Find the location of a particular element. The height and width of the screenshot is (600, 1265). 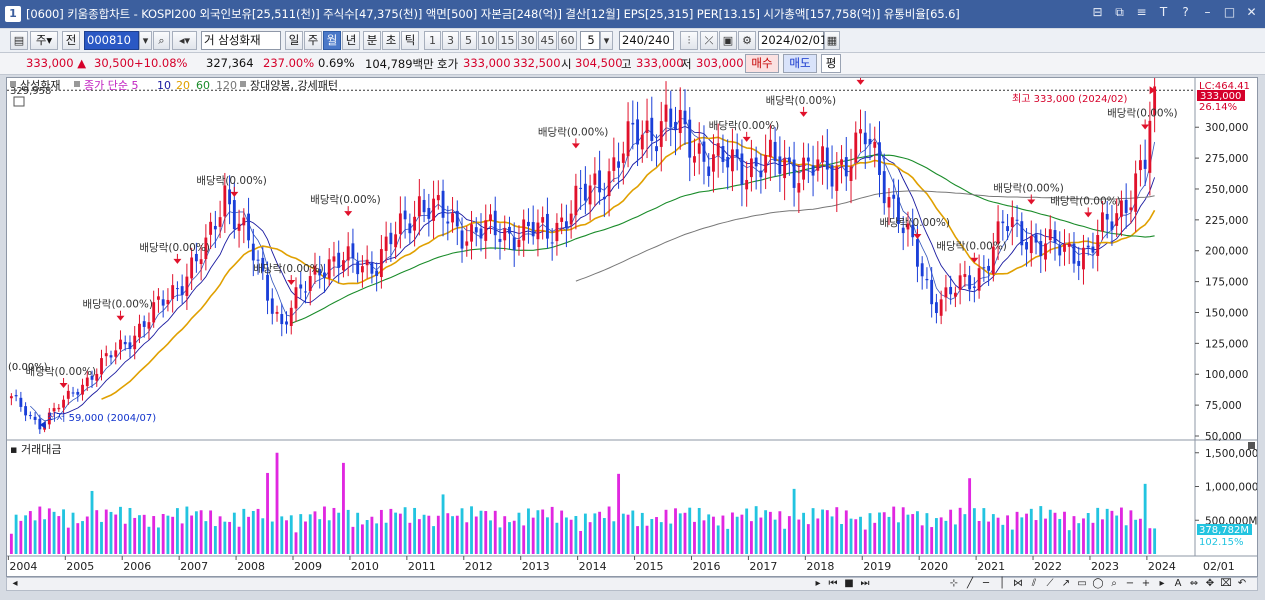

interval-45-button: 45 is located at coordinates (547, 40).